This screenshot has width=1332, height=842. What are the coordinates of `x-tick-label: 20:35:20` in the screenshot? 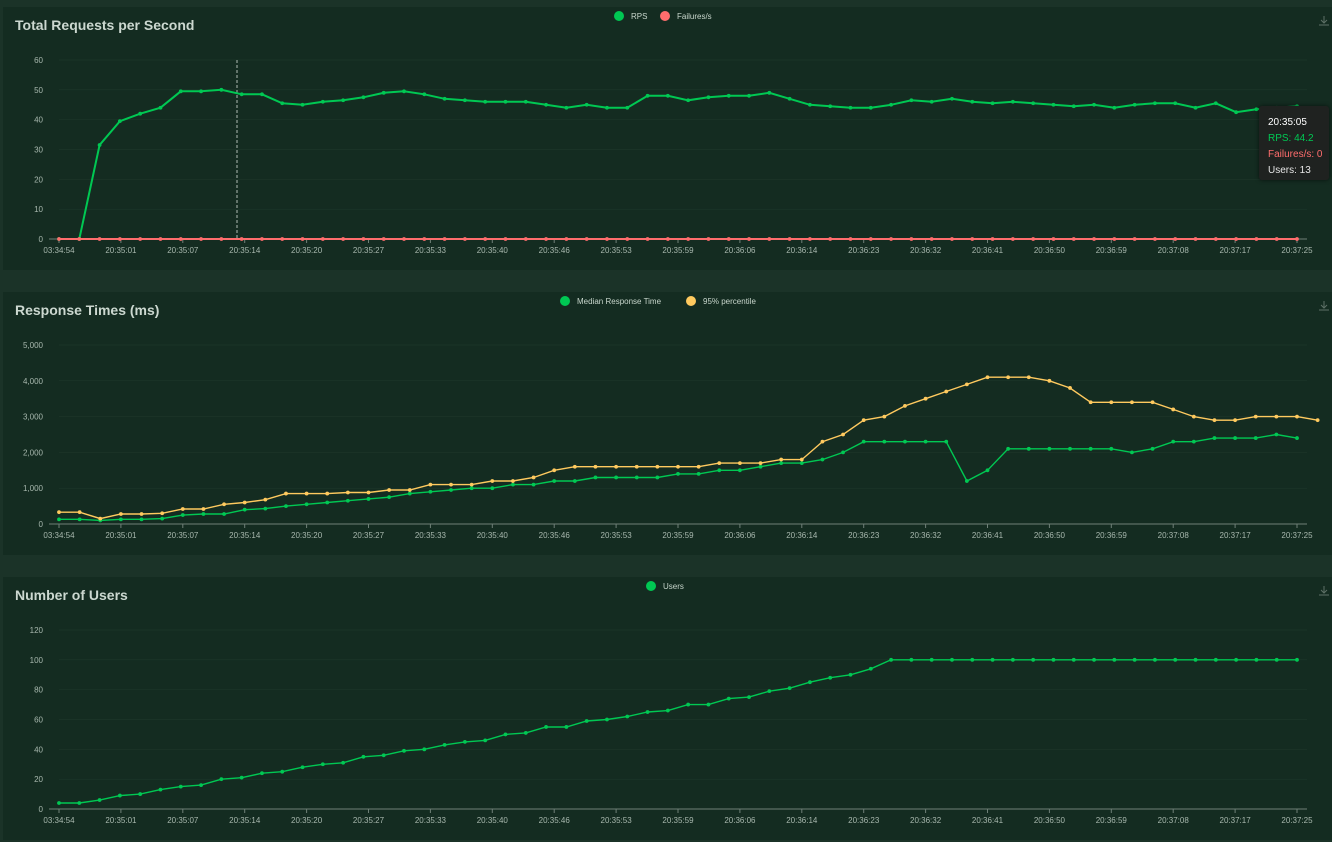 It's located at (307, 535).